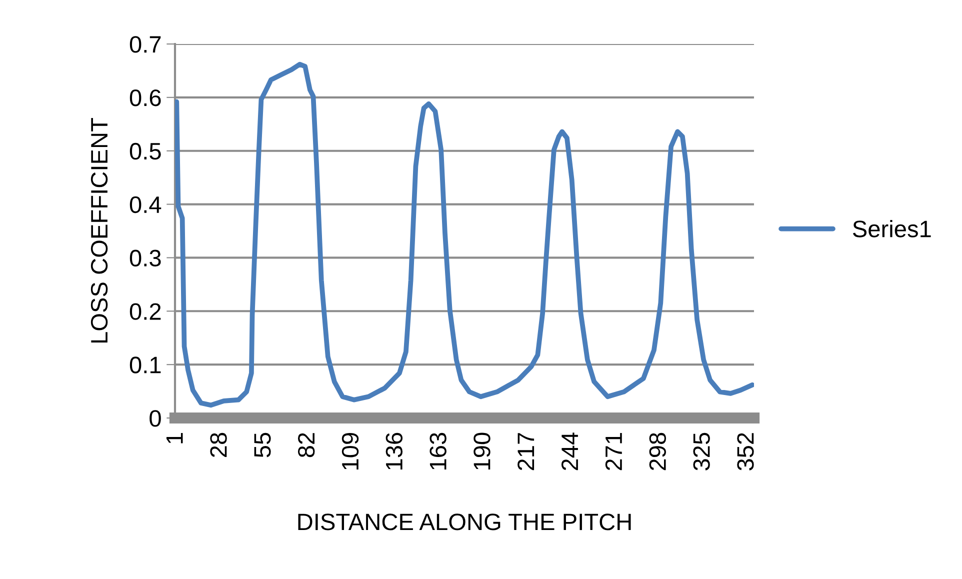 This screenshot has height=579, width=962. I want to click on x-tick-label: 217, so click(526, 451).